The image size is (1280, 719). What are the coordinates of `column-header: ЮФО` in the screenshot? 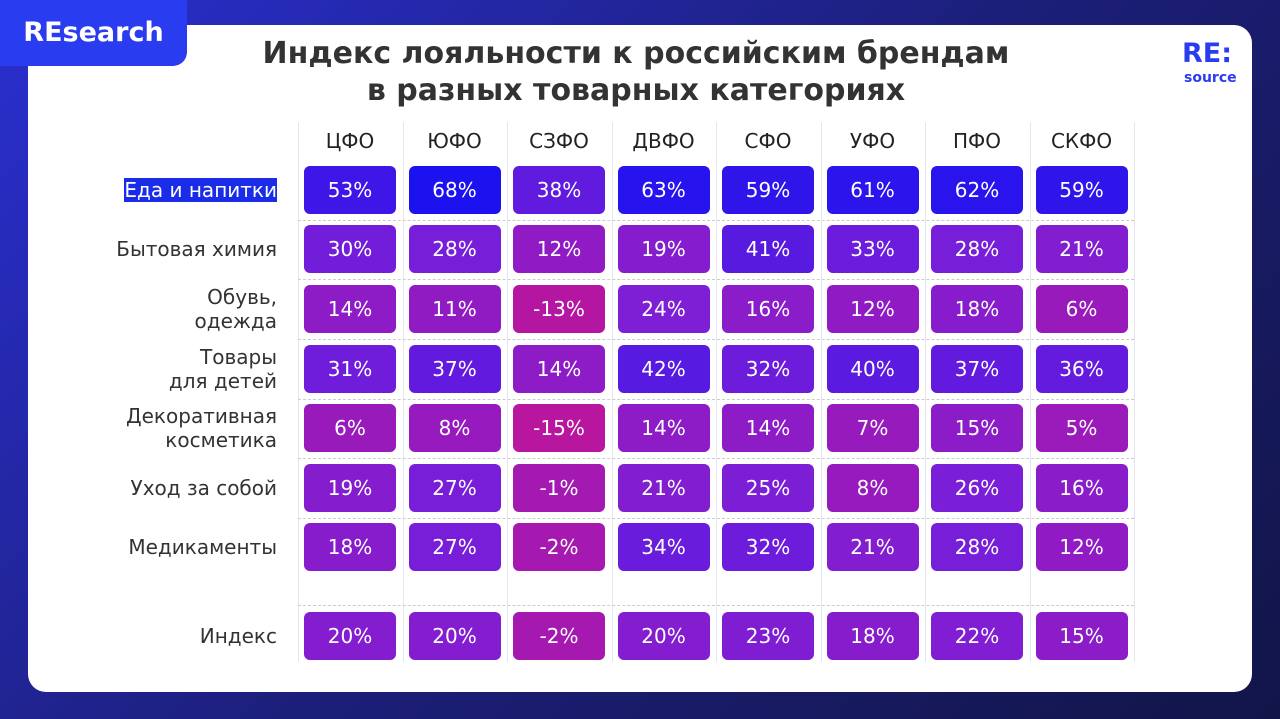 It's located at (454, 141).